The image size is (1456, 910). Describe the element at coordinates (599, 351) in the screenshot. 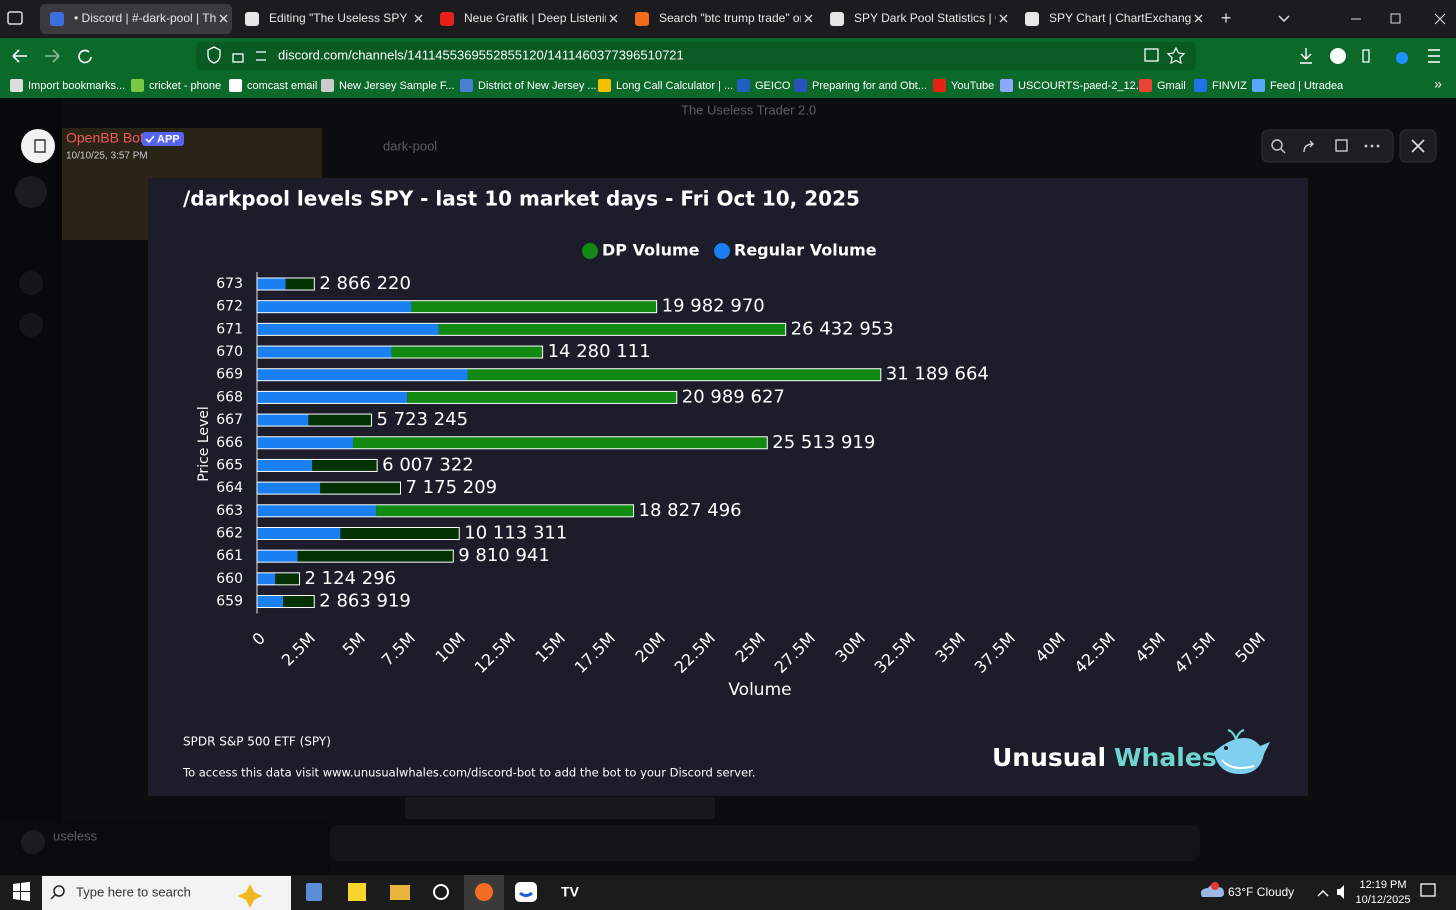

I see `value-label: 14 280 111` at that location.